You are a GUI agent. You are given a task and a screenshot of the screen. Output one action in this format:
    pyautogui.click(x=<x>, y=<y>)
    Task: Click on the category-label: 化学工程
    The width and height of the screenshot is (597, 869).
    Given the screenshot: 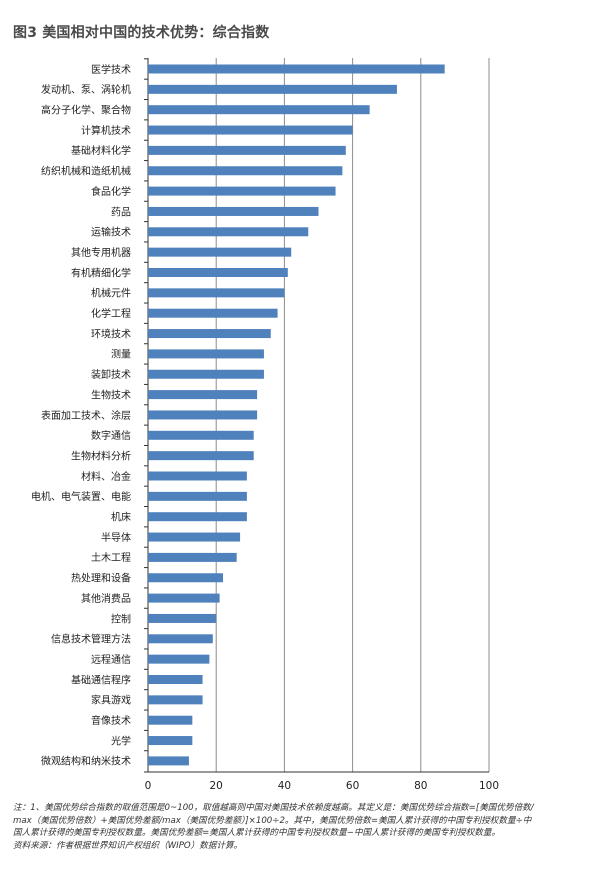 What is the action you would take?
    pyautogui.click(x=111, y=313)
    